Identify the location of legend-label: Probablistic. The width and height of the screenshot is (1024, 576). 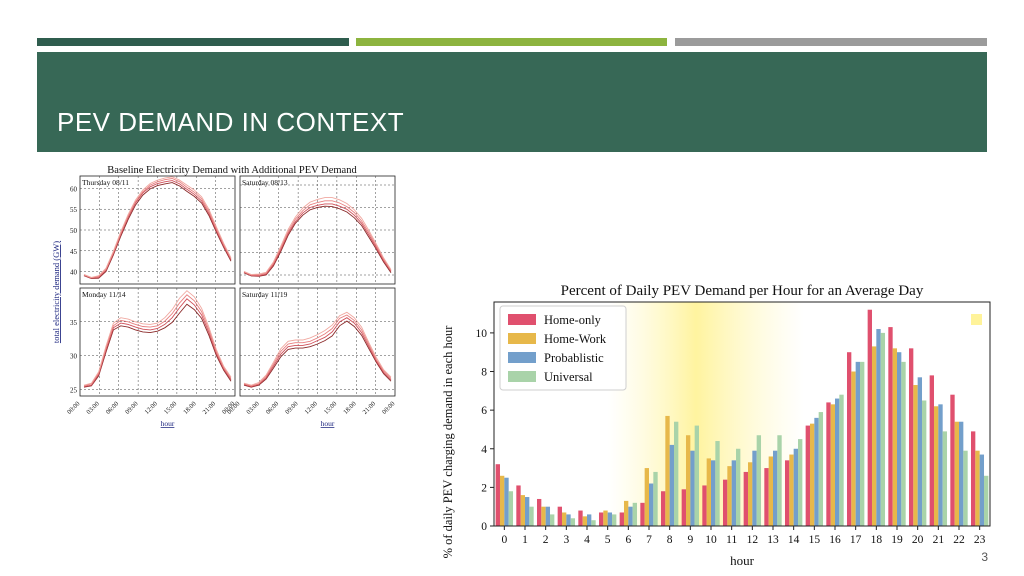
(574, 358).